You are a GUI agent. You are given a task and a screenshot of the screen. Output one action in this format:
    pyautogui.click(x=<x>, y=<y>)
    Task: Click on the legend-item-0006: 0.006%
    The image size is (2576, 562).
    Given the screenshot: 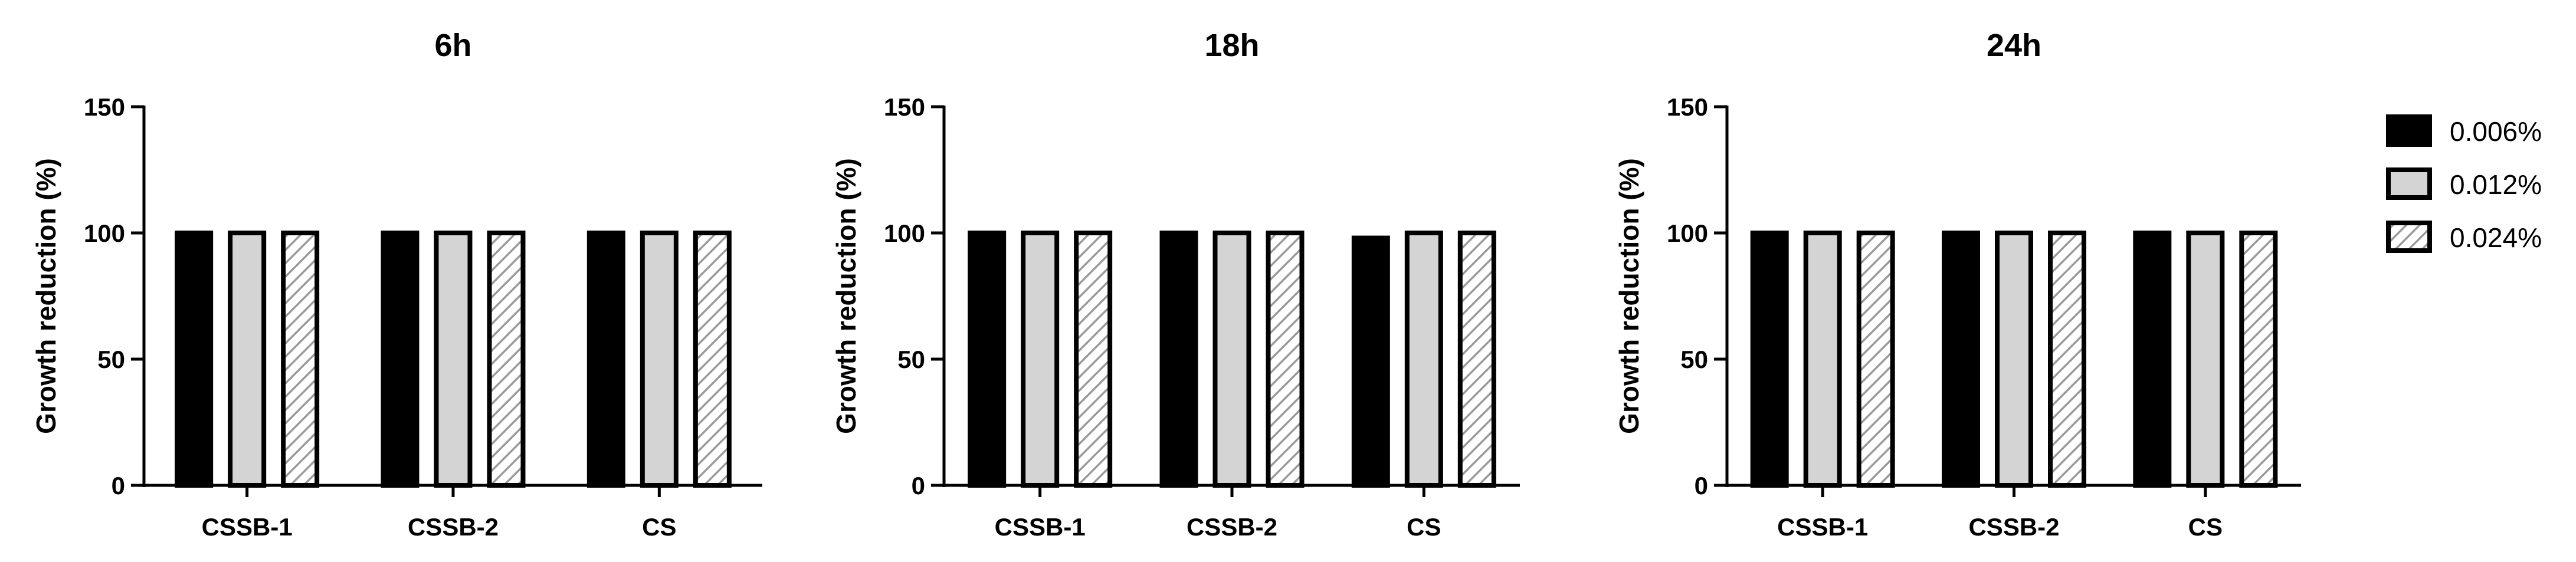 What is the action you would take?
    pyautogui.click(x=2464, y=130)
    